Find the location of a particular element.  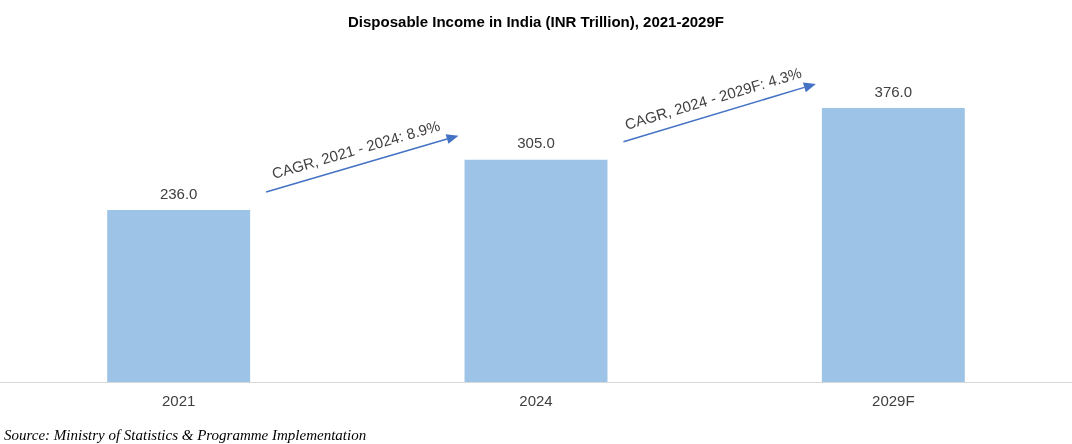

x-tick-label: 2029F is located at coordinates (893, 401).